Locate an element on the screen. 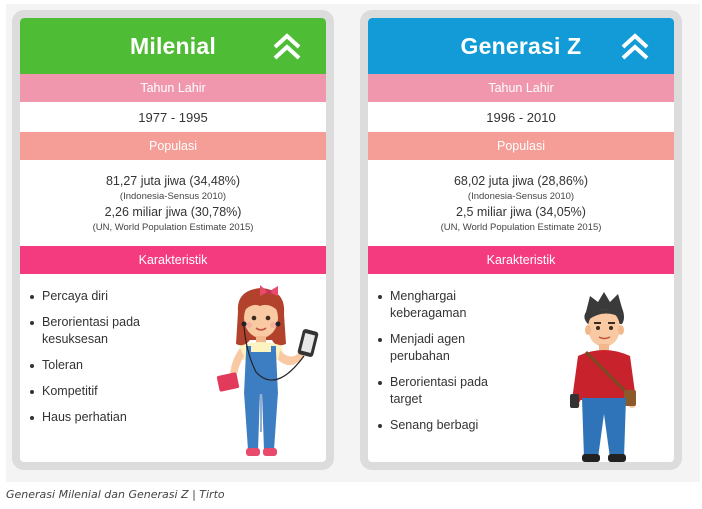 Image resolution: width=702 pixels, height=509 pixels. list-item: Berorientasi pada target is located at coordinates (443, 391).